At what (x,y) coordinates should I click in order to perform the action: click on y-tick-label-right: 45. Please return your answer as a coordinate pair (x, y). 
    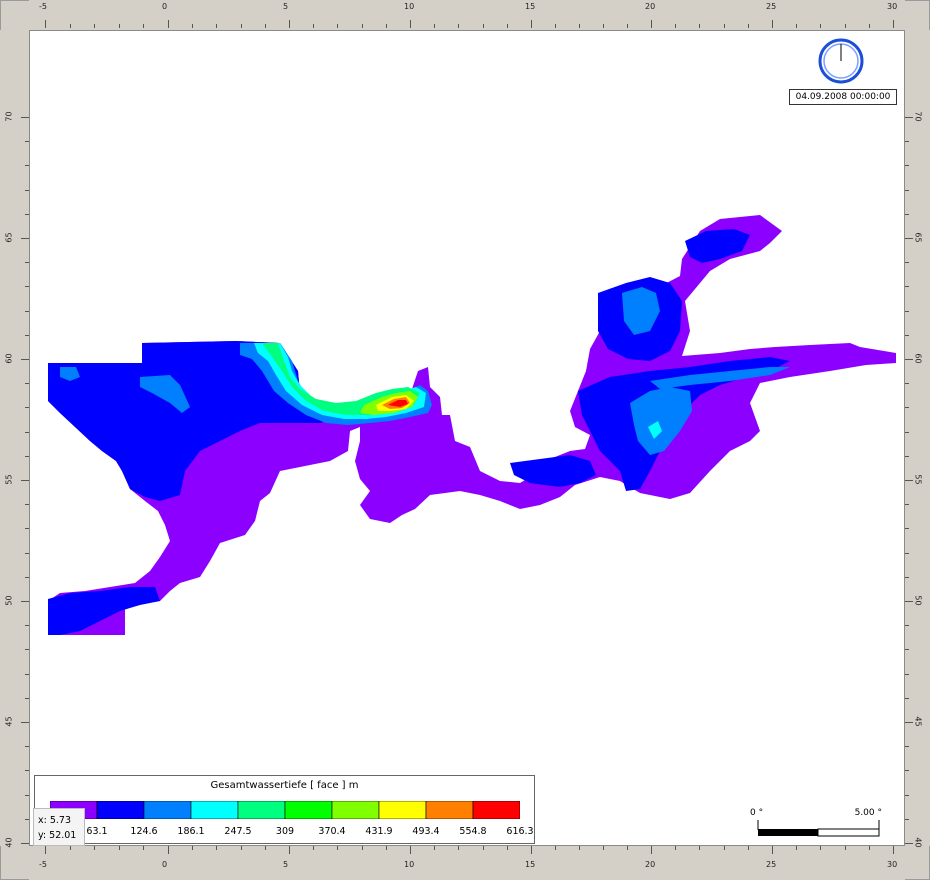
    Looking at the image, I should click on (918, 721).